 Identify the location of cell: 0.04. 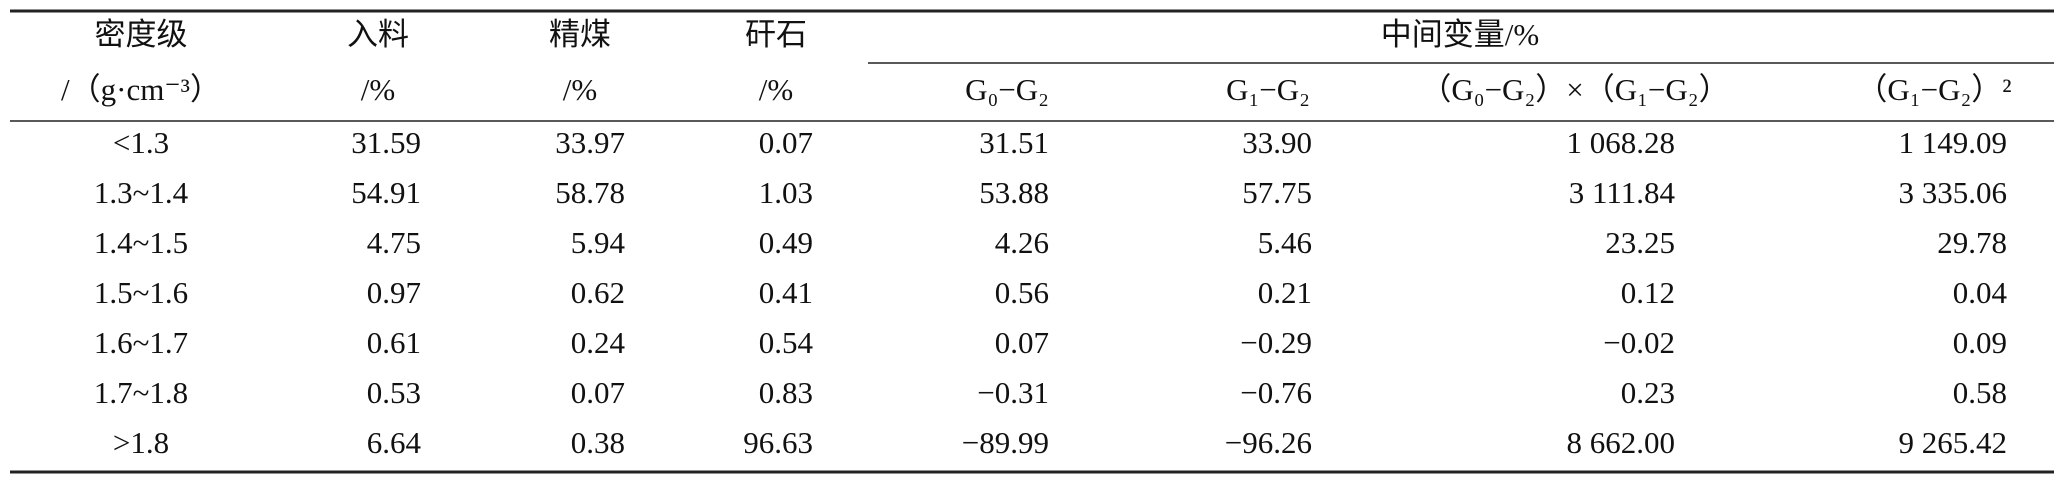
(1980, 292).